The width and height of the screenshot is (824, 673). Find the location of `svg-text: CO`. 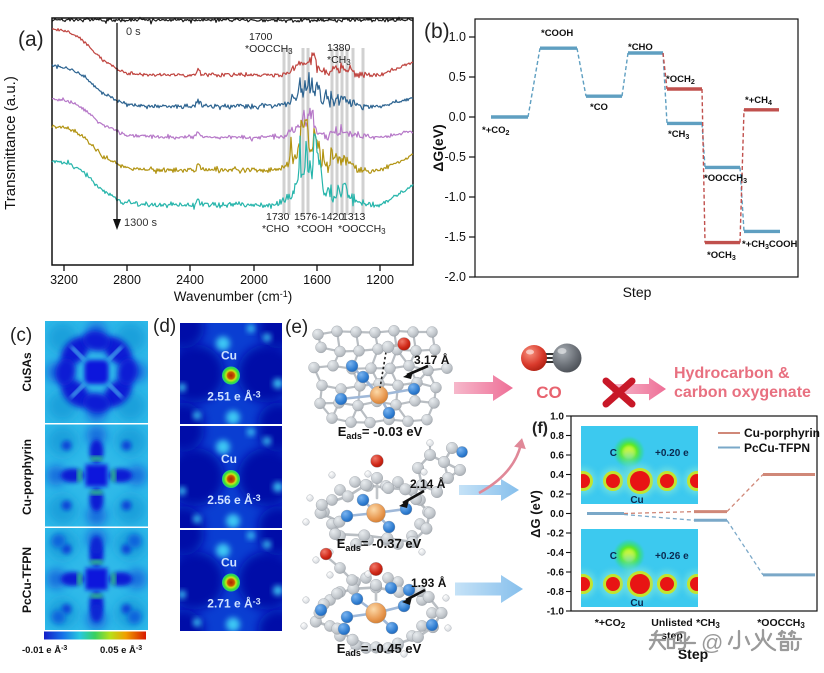

svg-text: CO is located at coordinates (549, 392).